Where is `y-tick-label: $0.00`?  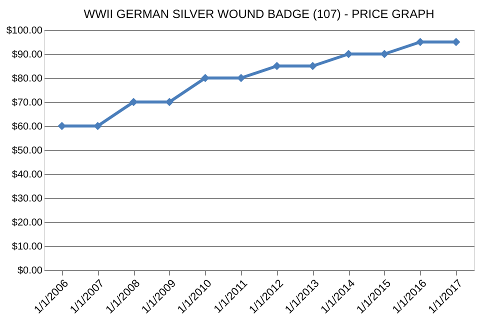 y-tick-label: $0.00 is located at coordinates (30, 271).